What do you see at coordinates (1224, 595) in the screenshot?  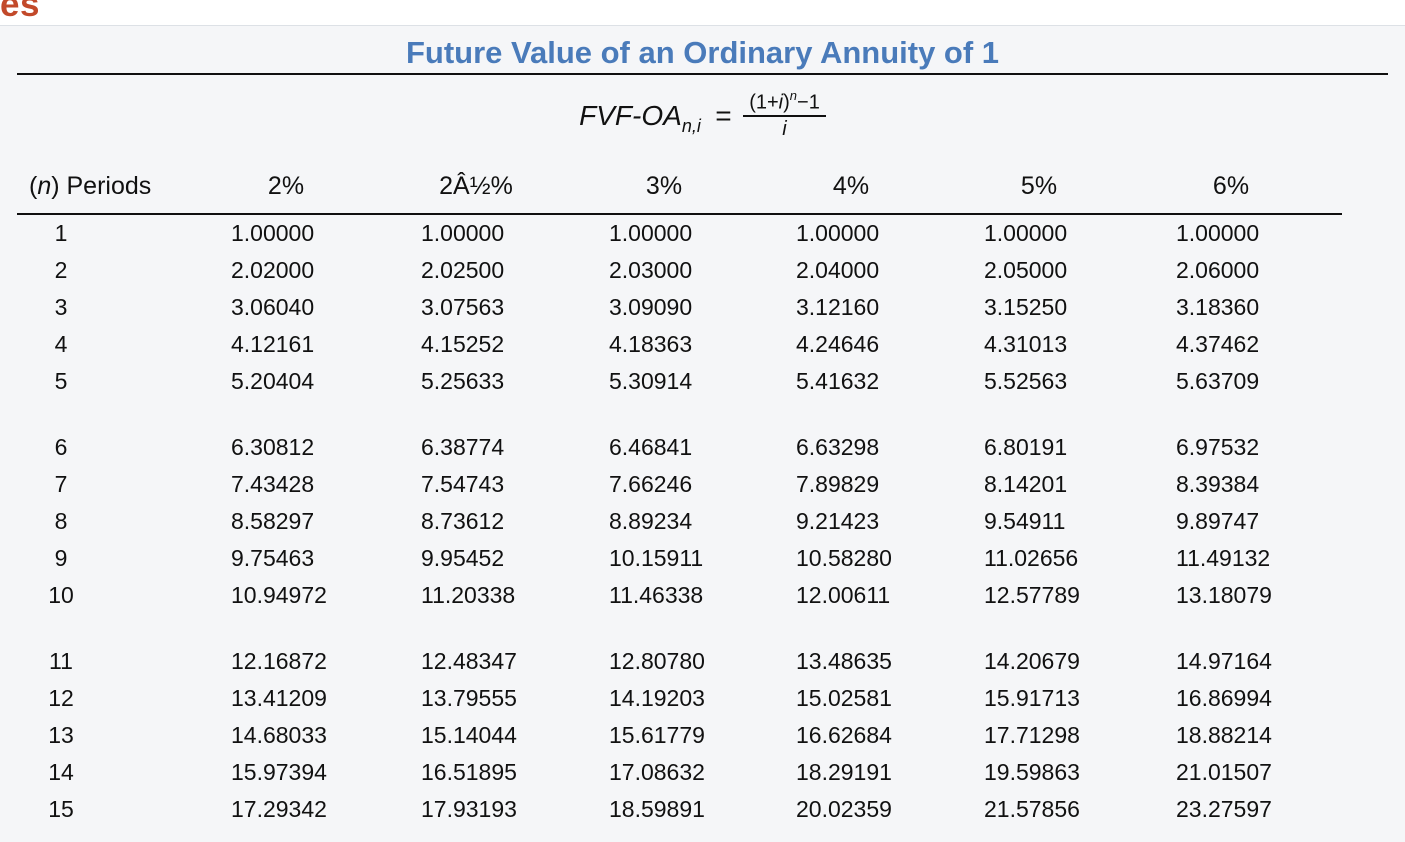 I see `factor-value: 13.18079` at bounding box center [1224, 595].